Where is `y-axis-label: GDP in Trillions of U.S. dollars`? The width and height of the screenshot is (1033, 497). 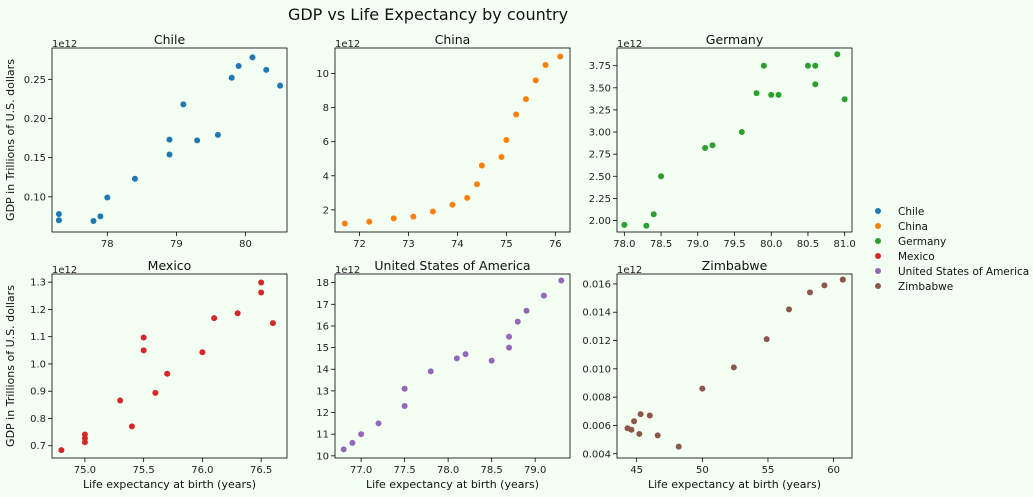
y-axis-label: GDP in Trillions of U.S. dollars is located at coordinates (10, 140).